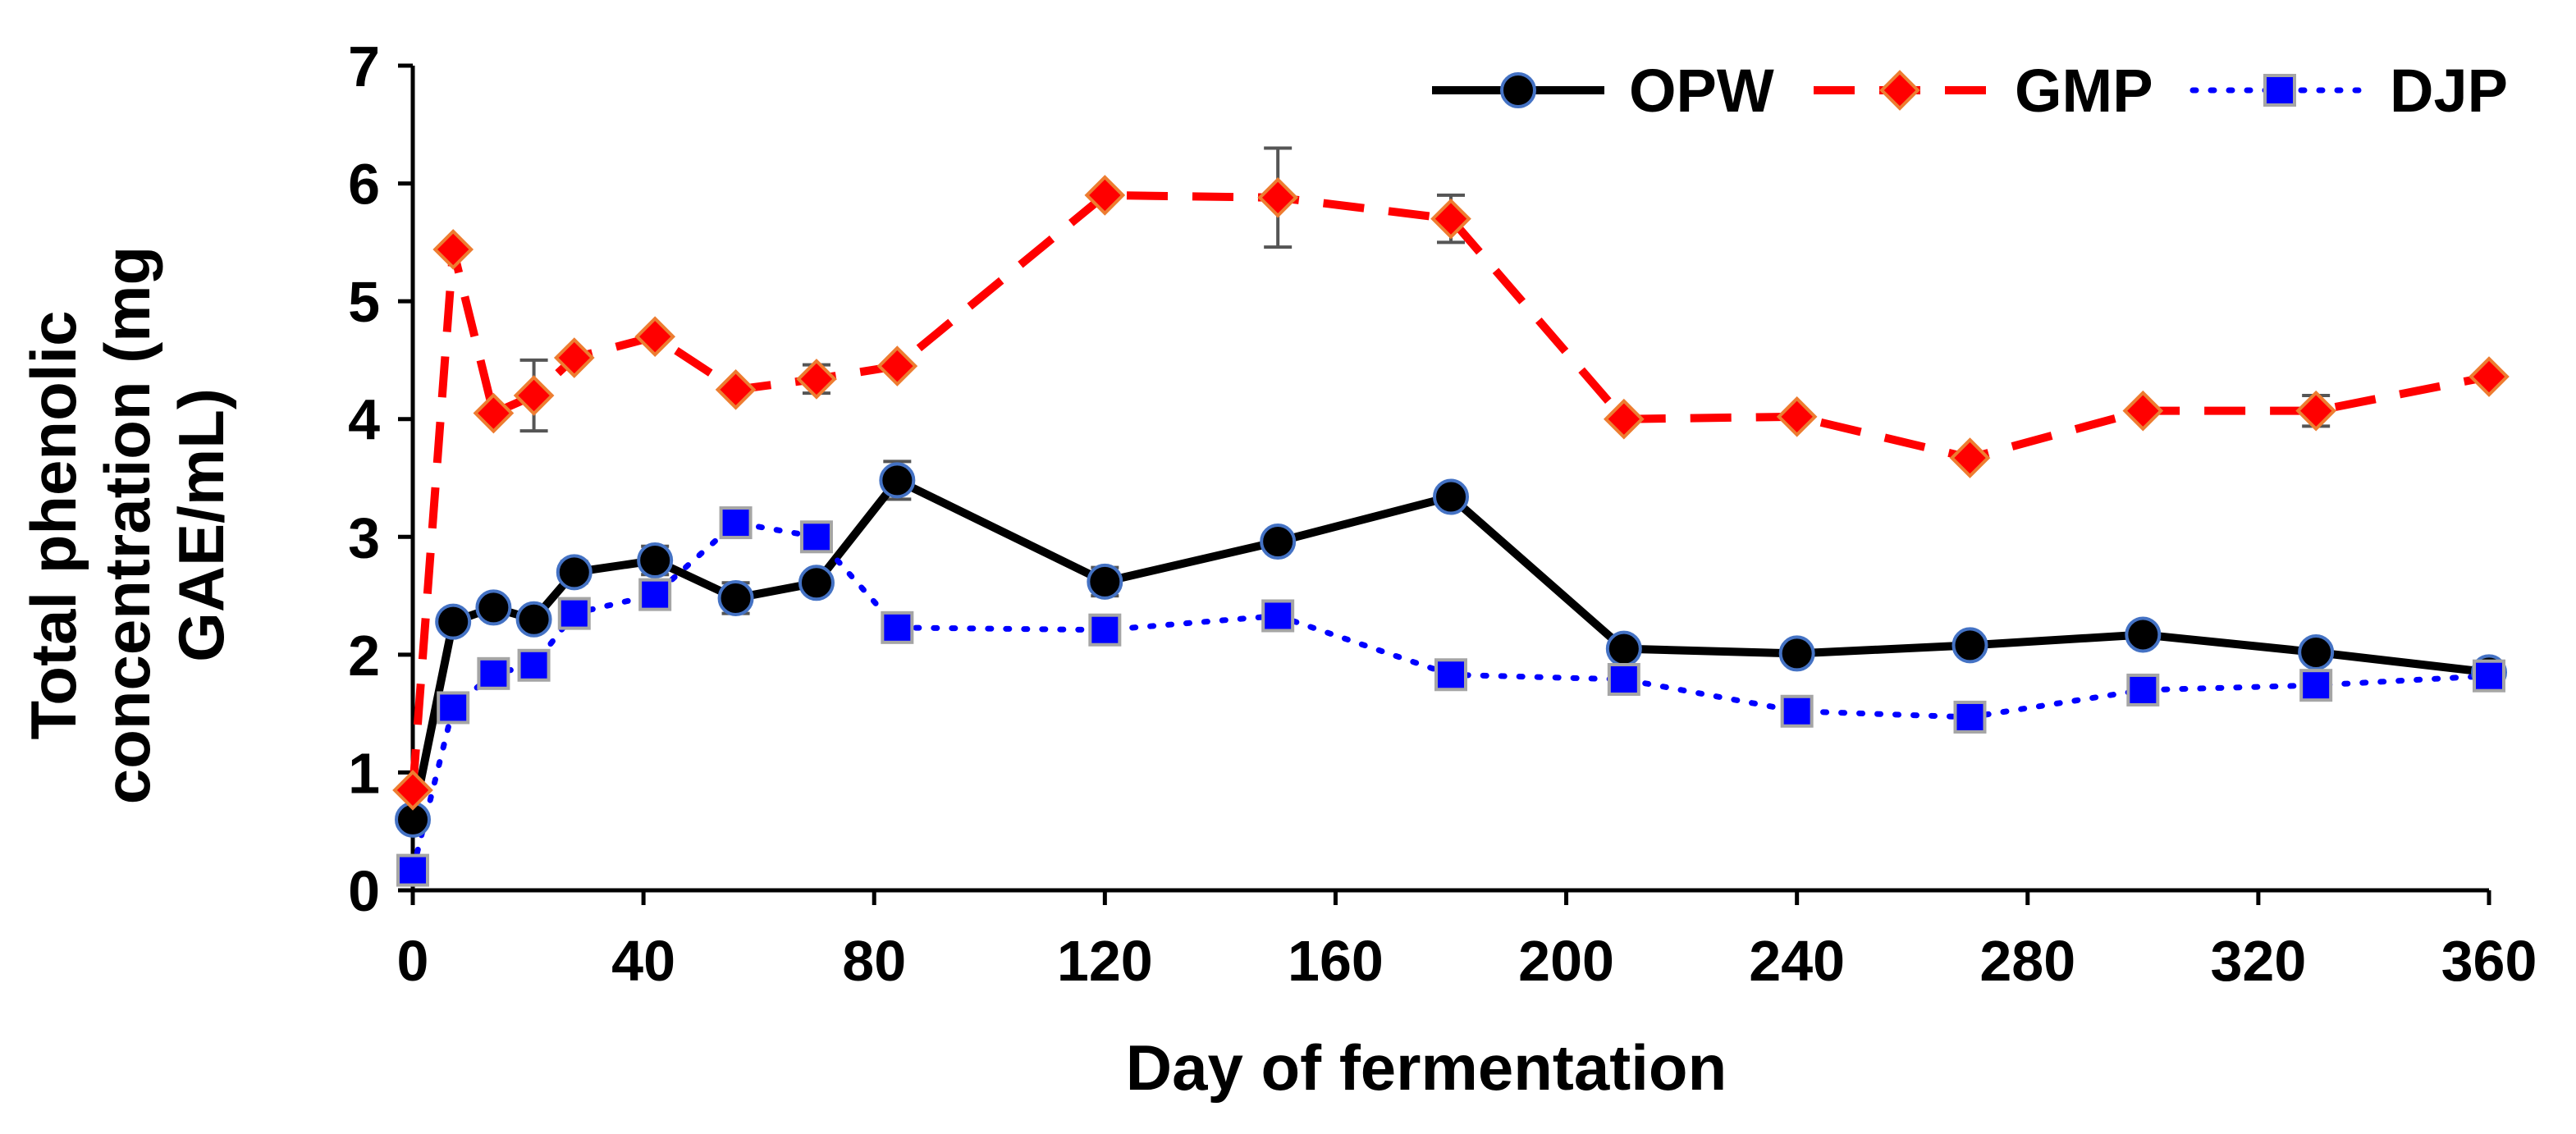 This screenshot has width=2576, height=1134. What do you see at coordinates (364, 185) in the screenshot?
I see `y-tick-label-6: 6` at bounding box center [364, 185].